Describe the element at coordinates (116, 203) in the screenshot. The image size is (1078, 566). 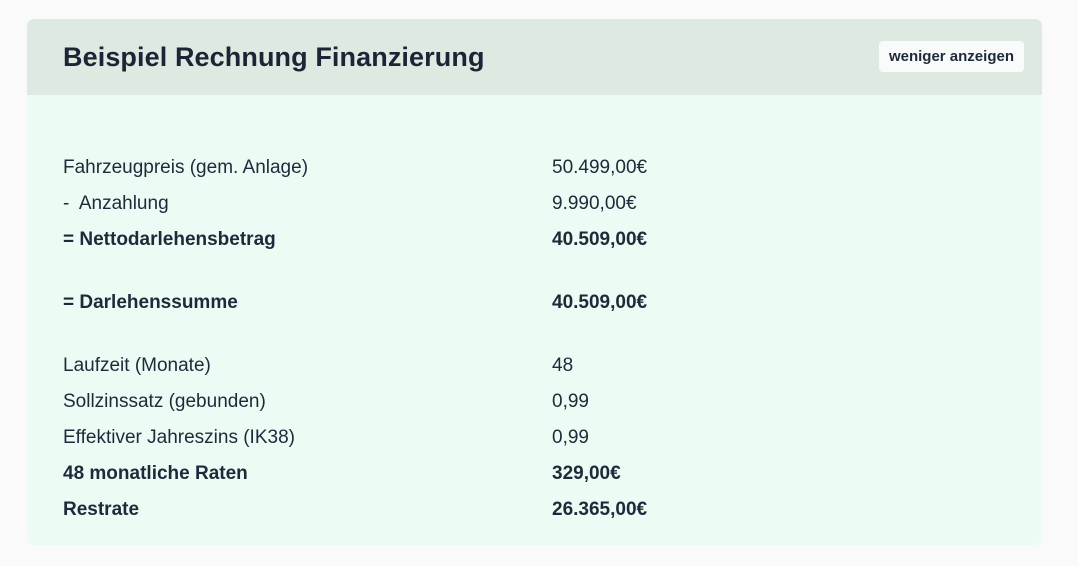
I see `row-label: - Anzahlung` at that location.